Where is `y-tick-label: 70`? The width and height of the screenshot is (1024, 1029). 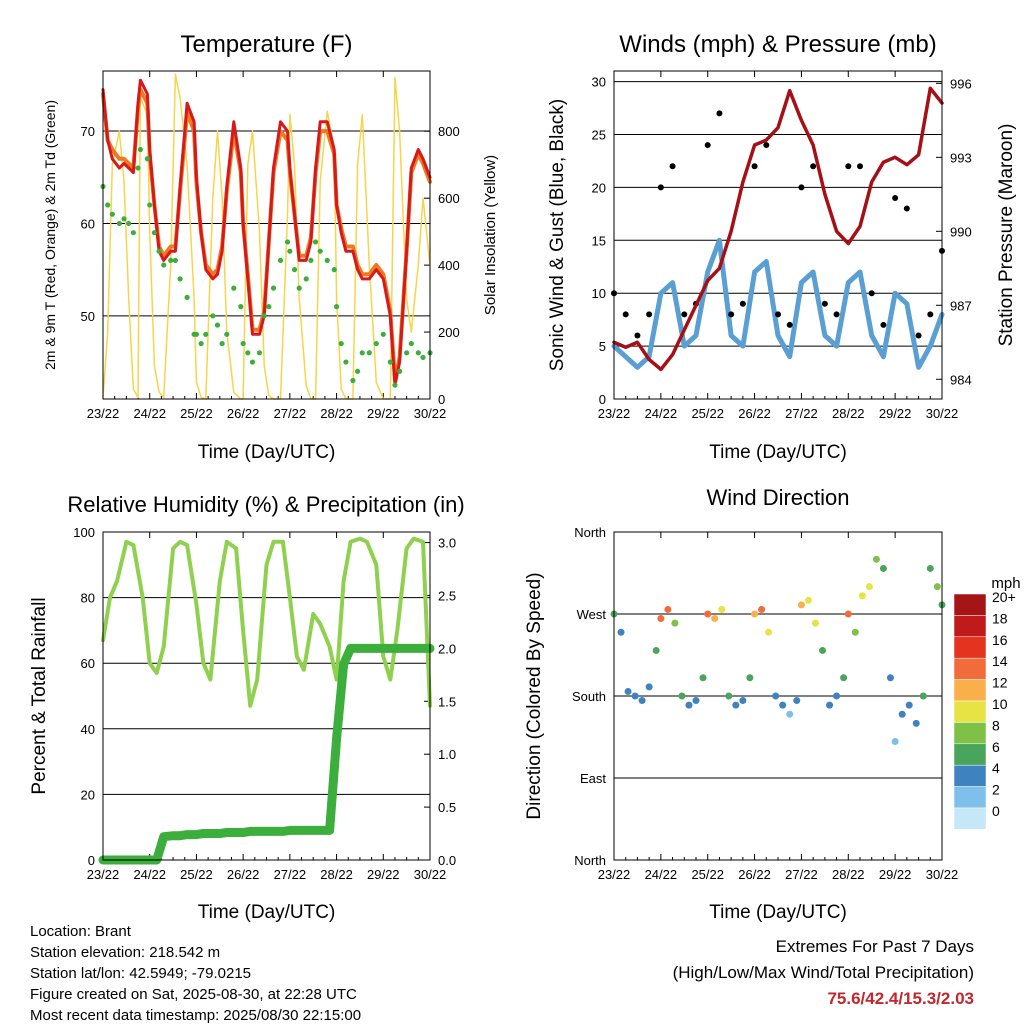
y-tick-label: 70 is located at coordinates (88, 131).